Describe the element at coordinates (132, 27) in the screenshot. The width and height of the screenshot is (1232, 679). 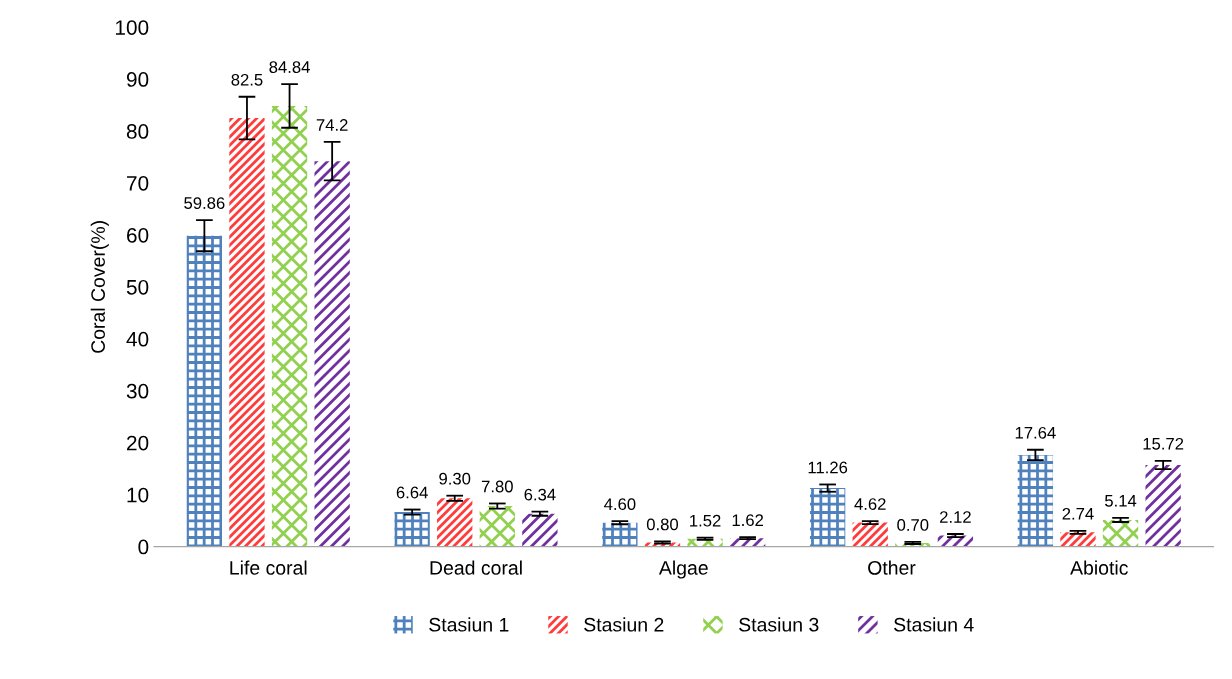
I see `y-tick-label: 100` at that location.